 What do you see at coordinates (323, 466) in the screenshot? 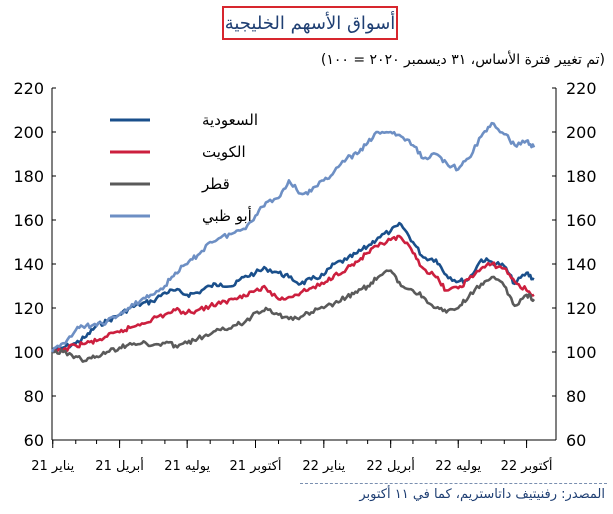
I see `x-tick-label: يناير 22` at bounding box center [323, 466].